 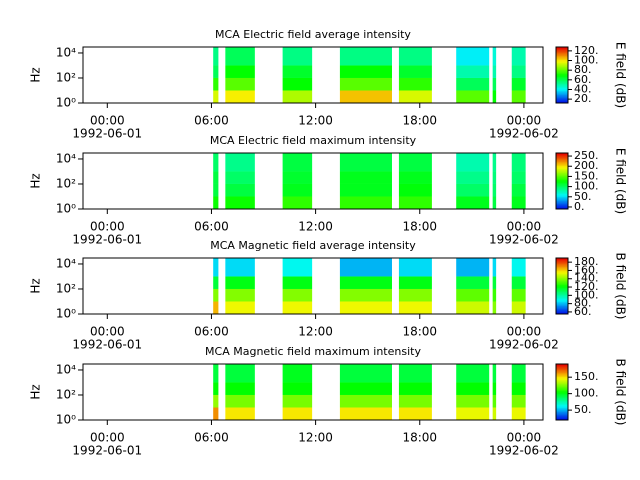 What do you see at coordinates (583, 88) in the screenshot?
I see `colorbar-tick-label: 40.` at bounding box center [583, 88].